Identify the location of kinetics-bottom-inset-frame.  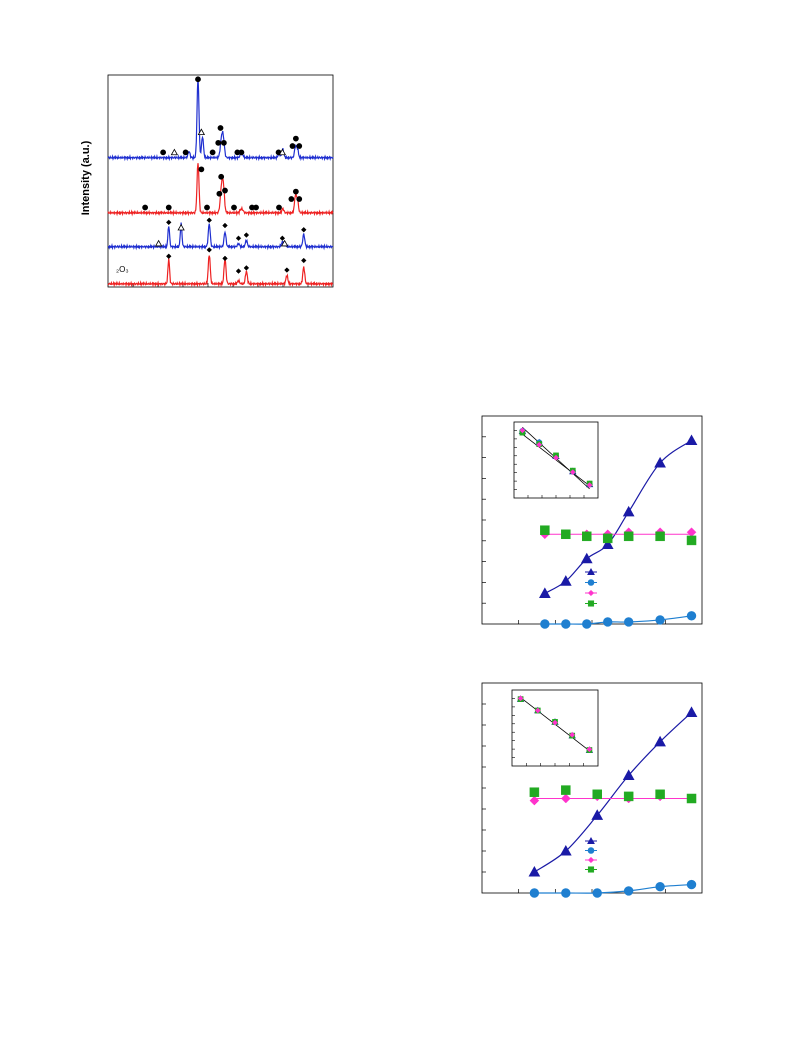
(555, 728).